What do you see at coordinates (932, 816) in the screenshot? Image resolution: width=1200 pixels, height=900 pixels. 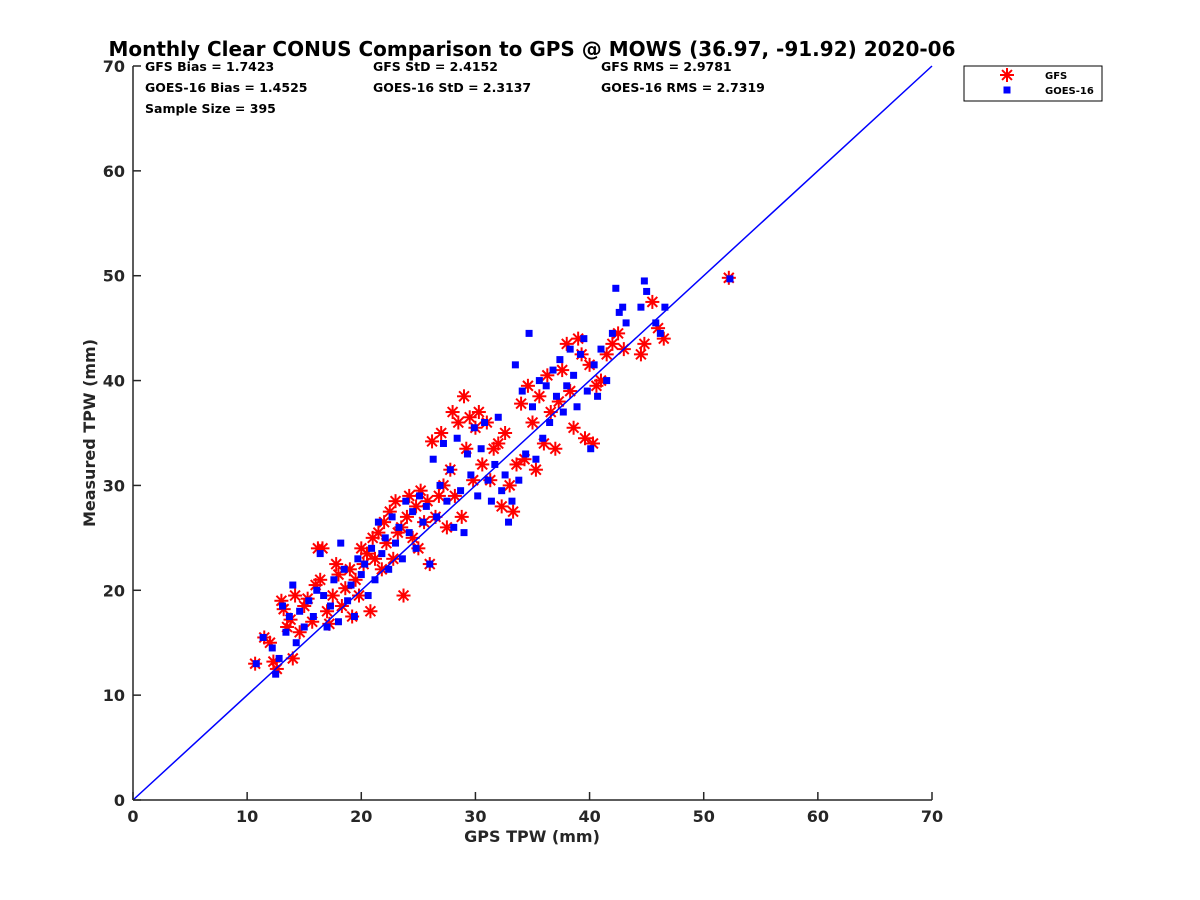 I see `x-tick-label: 70` at bounding box center [932, 816].